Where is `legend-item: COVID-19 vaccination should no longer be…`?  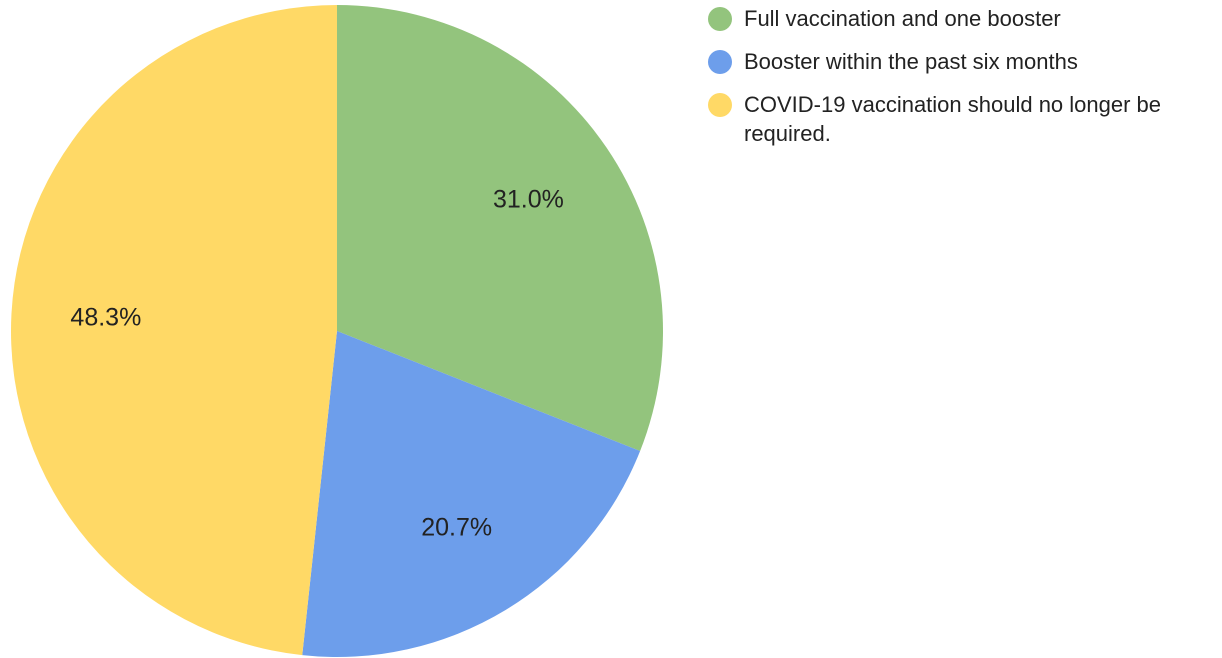
legend-item: COVID-19 vaccination should no longer be… is located at coordinates (963, 119).